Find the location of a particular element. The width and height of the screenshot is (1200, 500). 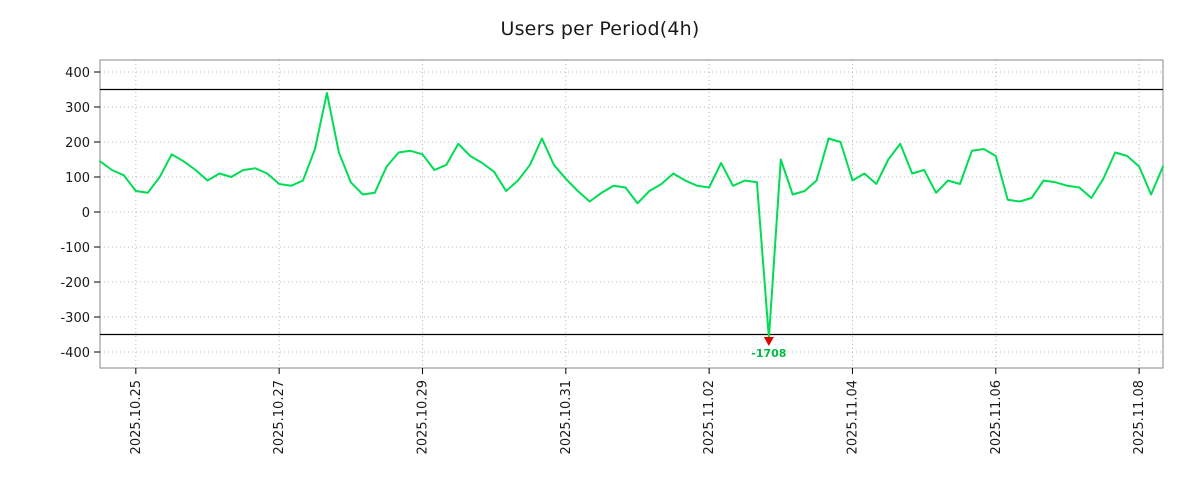

x-tick-label: 2025.11.04 is located at coordinates (852, 417).